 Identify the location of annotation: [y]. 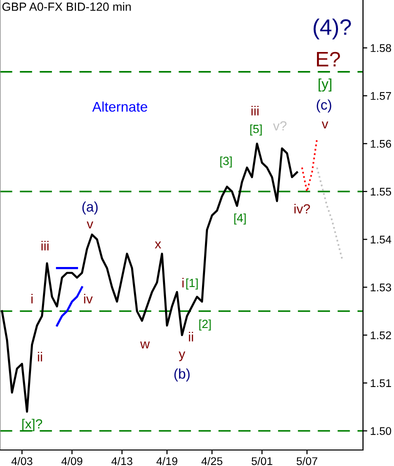
(325, 85).